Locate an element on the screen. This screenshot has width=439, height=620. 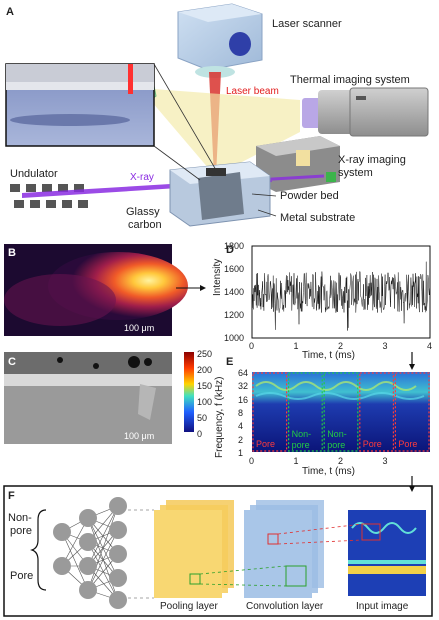
segment-dividers is located at coordinates (341, 412).